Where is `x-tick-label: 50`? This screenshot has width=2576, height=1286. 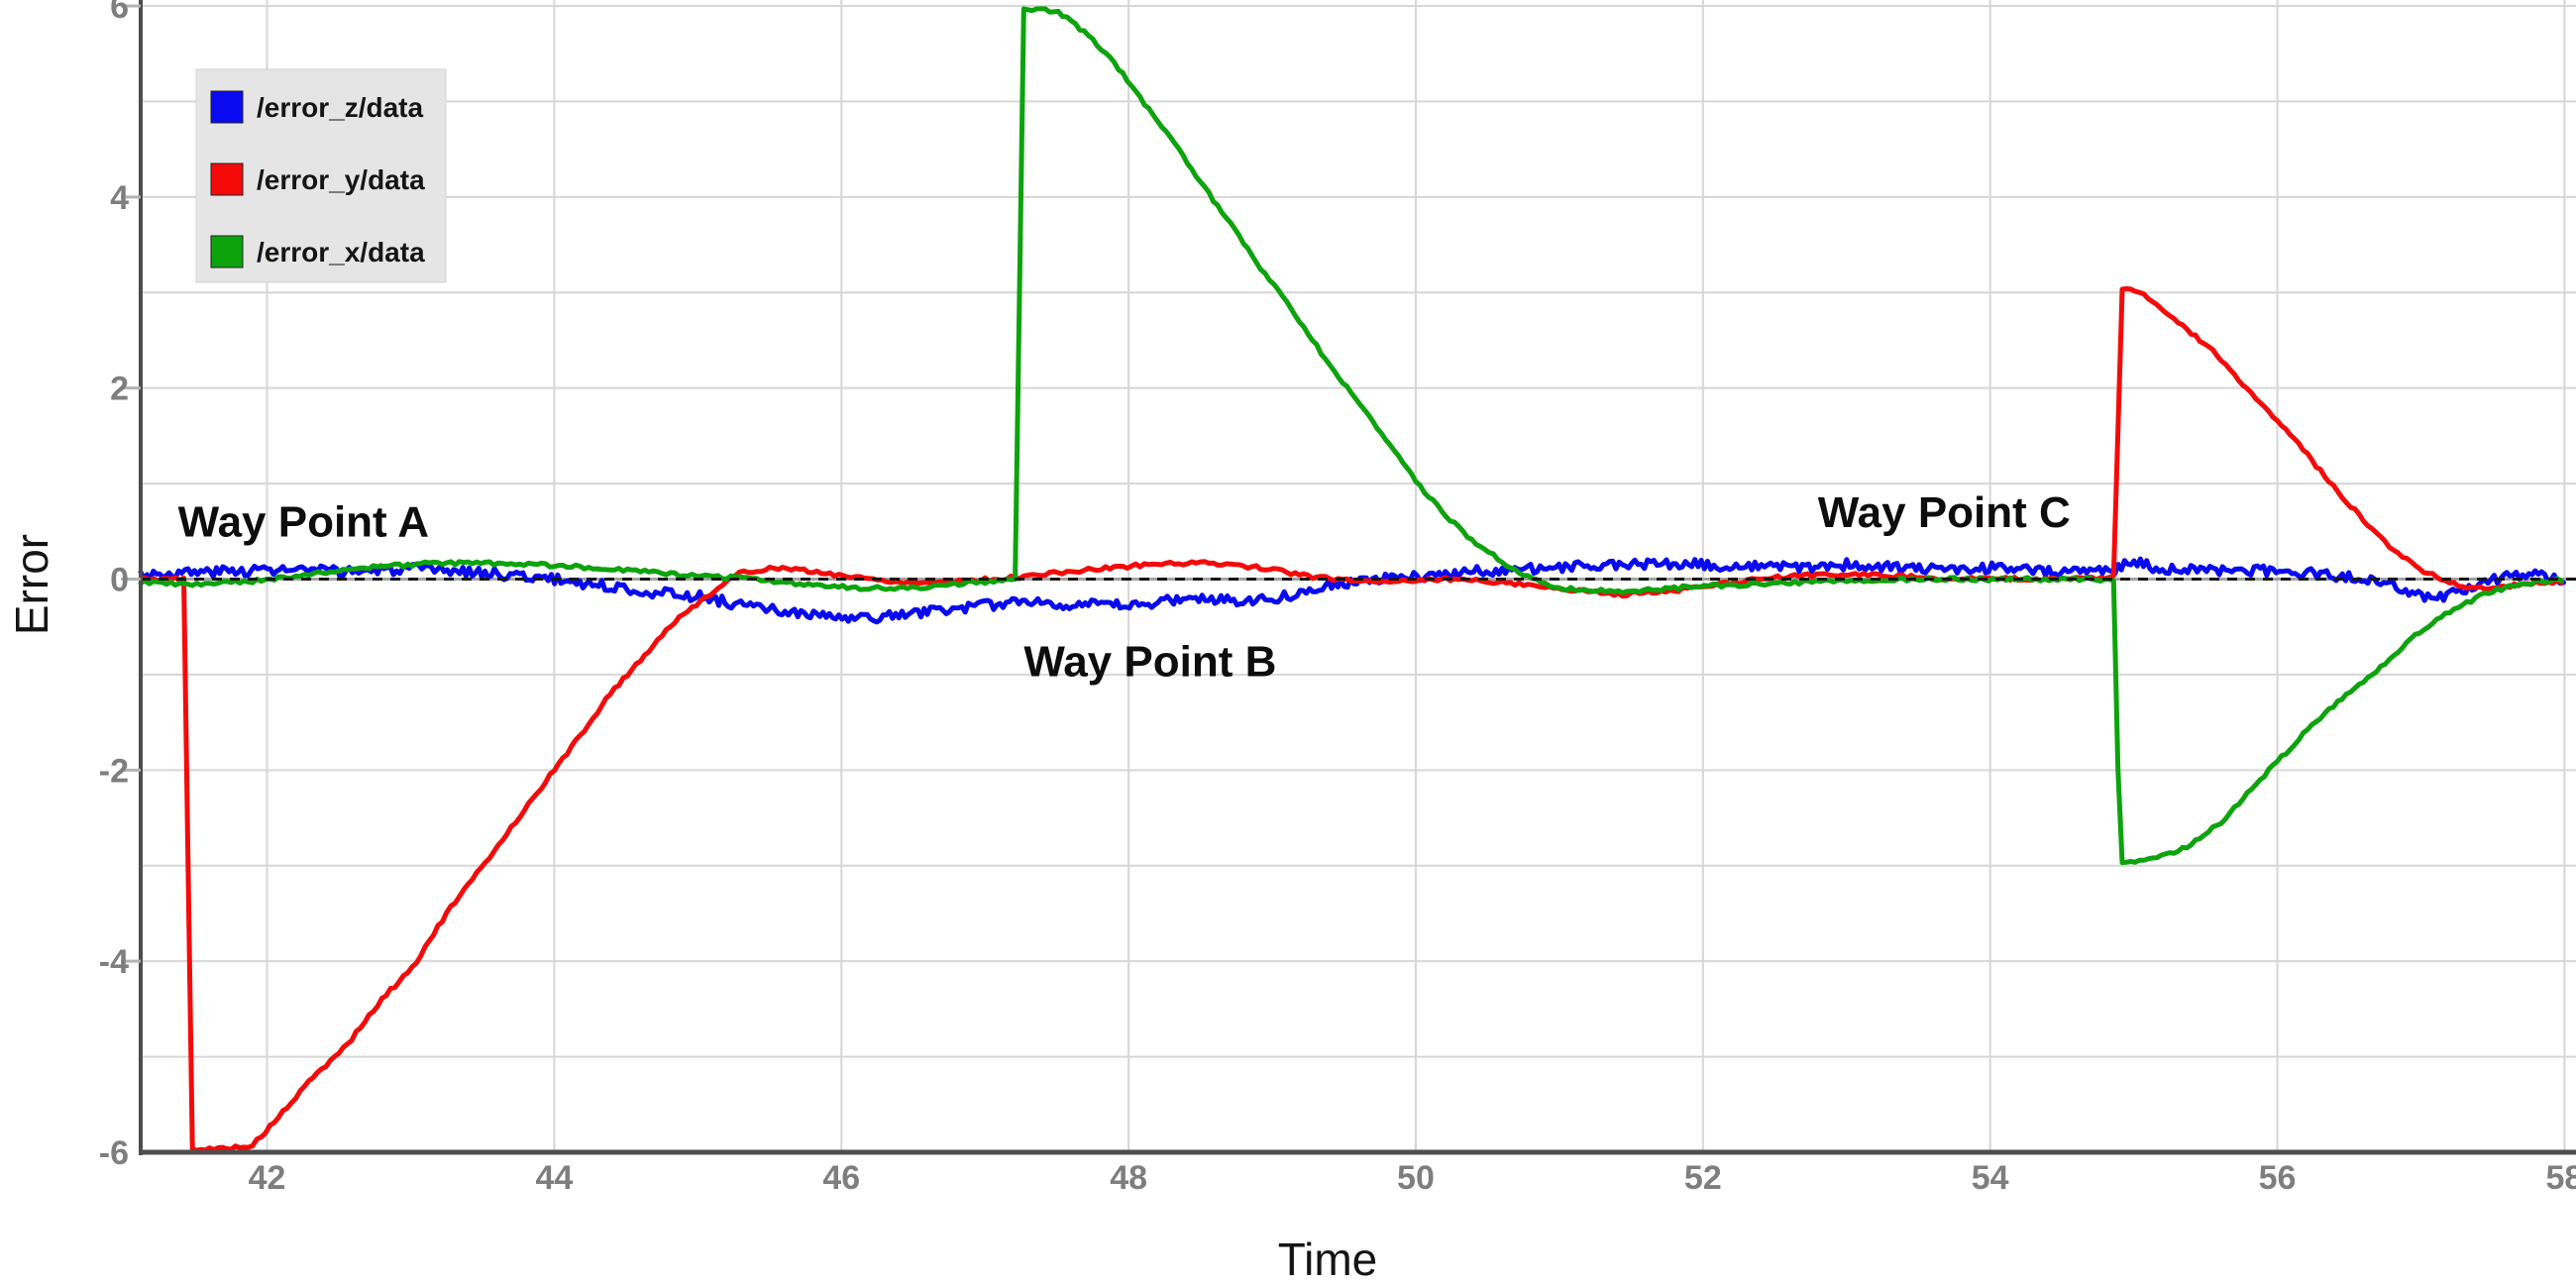
x-tick-label: 50 is located at coordinates (1416, 1178).